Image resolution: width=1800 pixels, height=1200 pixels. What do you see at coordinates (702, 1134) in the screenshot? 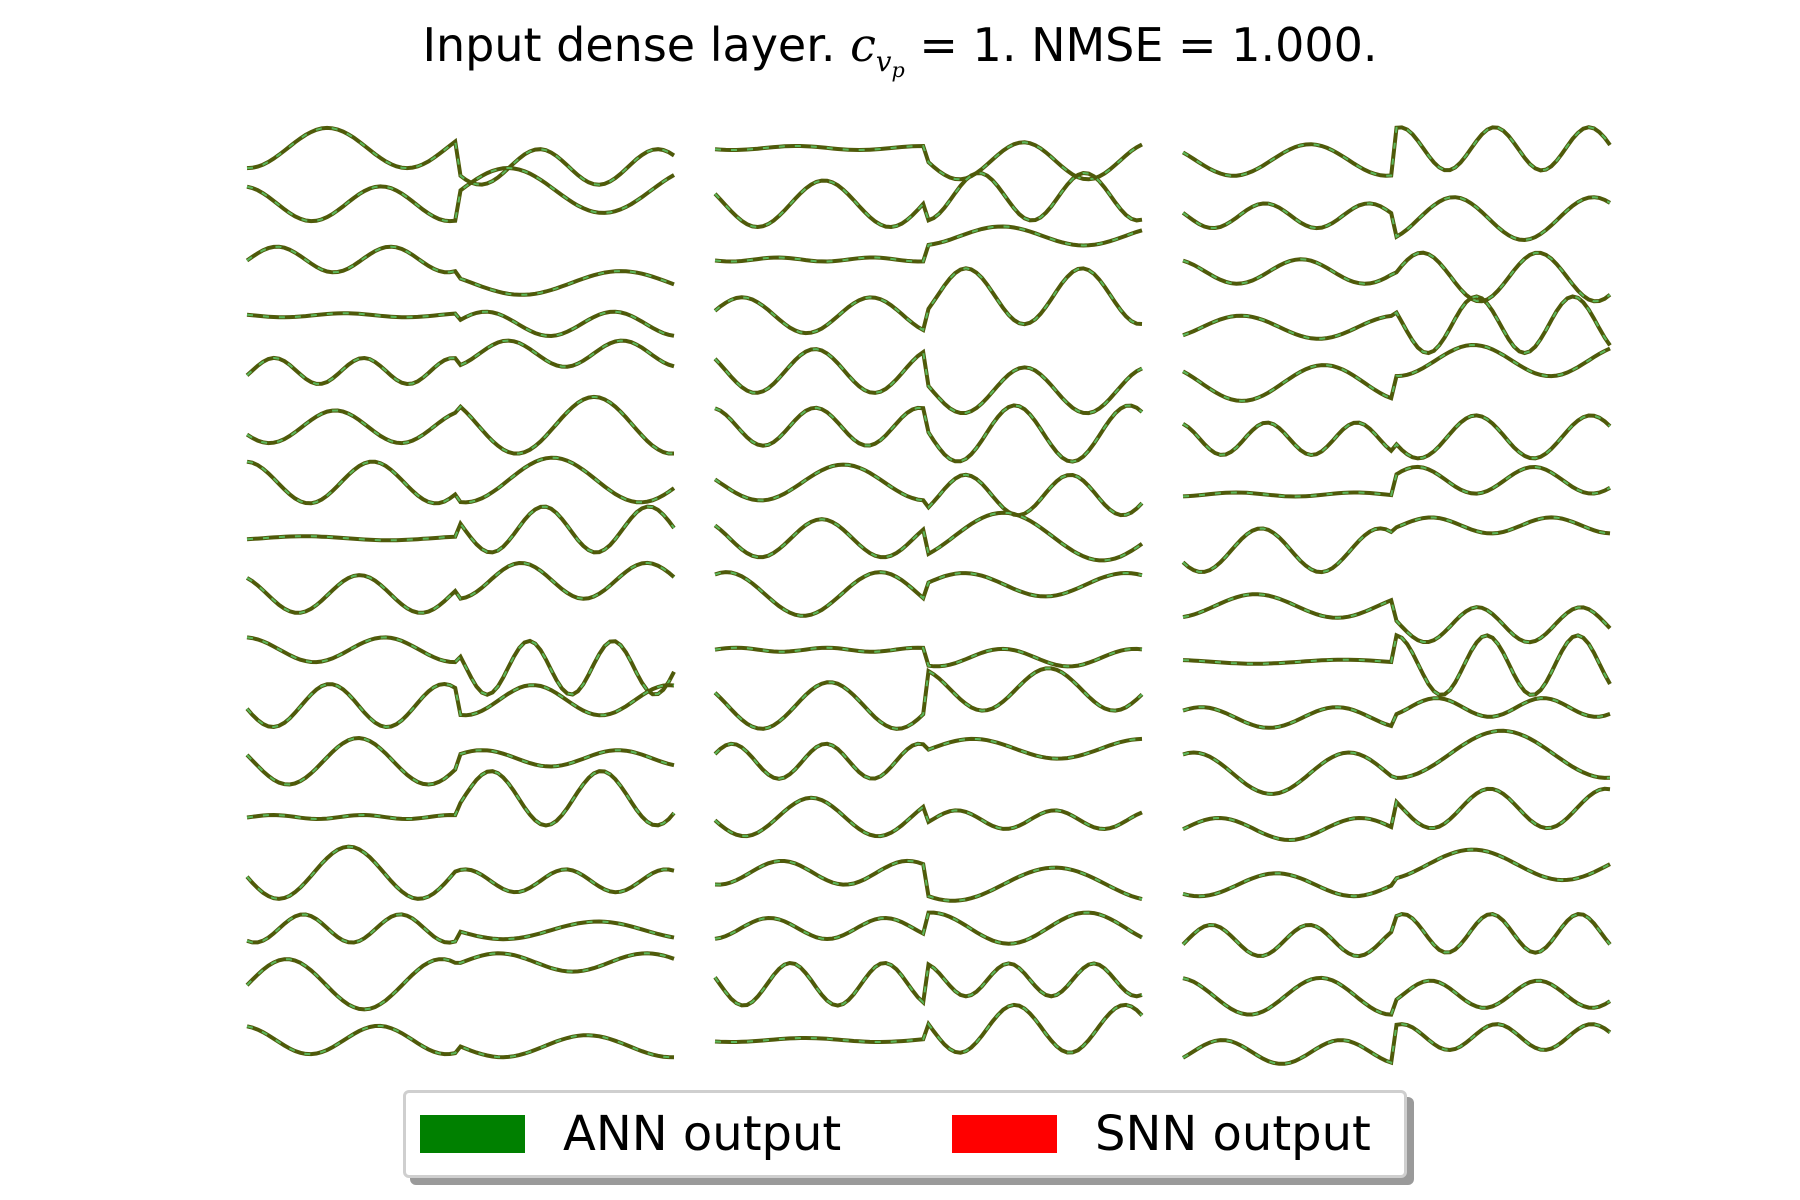
I see `legend-label-ann: ANN output` at bounding box center [702, 1134].